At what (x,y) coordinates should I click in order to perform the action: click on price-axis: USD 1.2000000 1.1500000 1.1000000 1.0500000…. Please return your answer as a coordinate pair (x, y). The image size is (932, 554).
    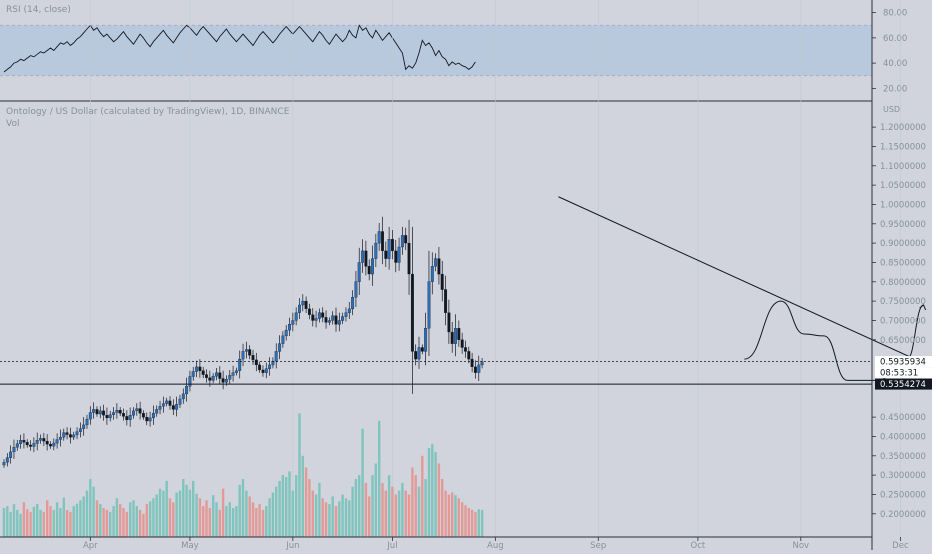
    Looking at the image, I should click on (901, 275).